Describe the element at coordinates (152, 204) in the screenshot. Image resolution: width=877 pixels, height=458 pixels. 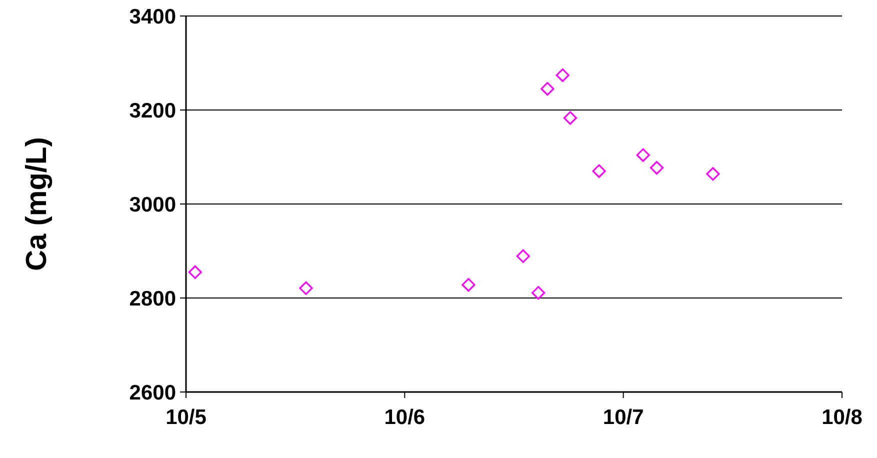
I see `y-tick-label: 3000` at that location.